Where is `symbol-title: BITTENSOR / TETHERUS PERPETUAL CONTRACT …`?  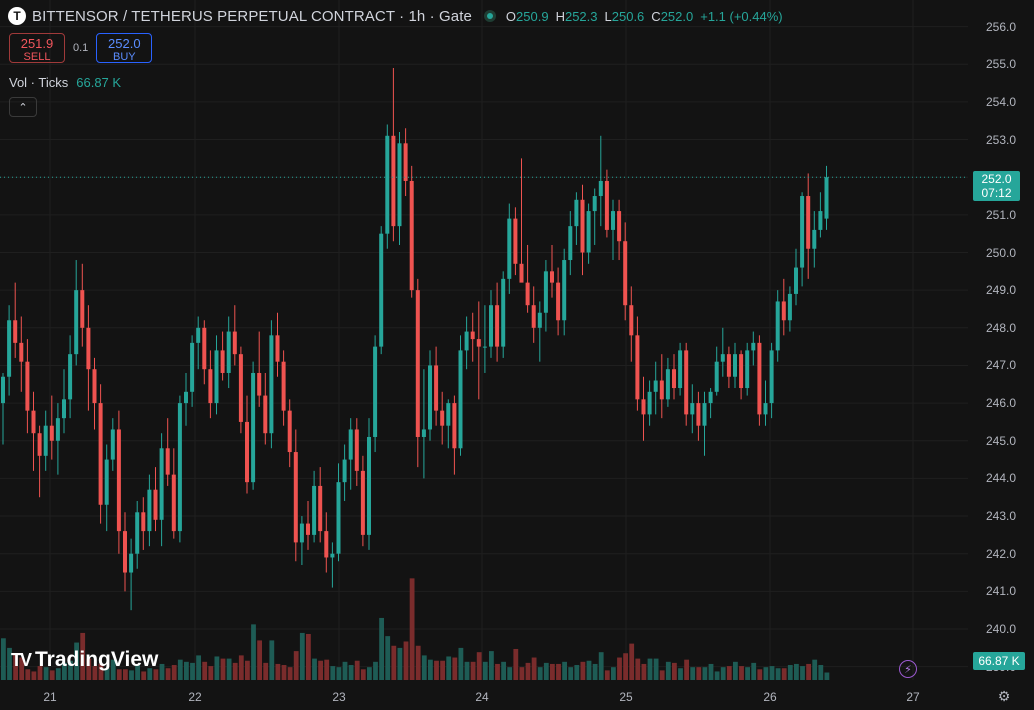 symbol-title: BITTENSOR / TETHERUS PERPETUAL CONTRACT … is located at coordinates (252, 16).